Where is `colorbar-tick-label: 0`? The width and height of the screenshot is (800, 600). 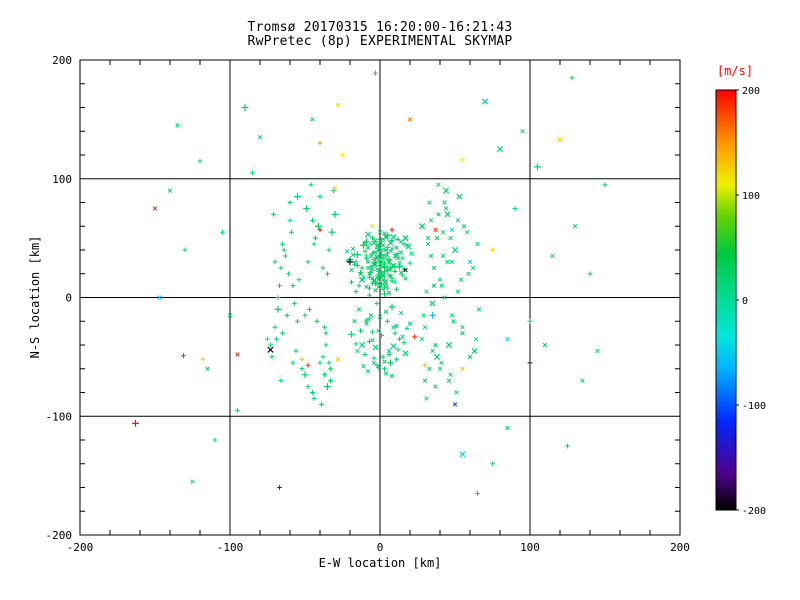
colorbar-tick-label: 0 is located at coordinates (745, 301).